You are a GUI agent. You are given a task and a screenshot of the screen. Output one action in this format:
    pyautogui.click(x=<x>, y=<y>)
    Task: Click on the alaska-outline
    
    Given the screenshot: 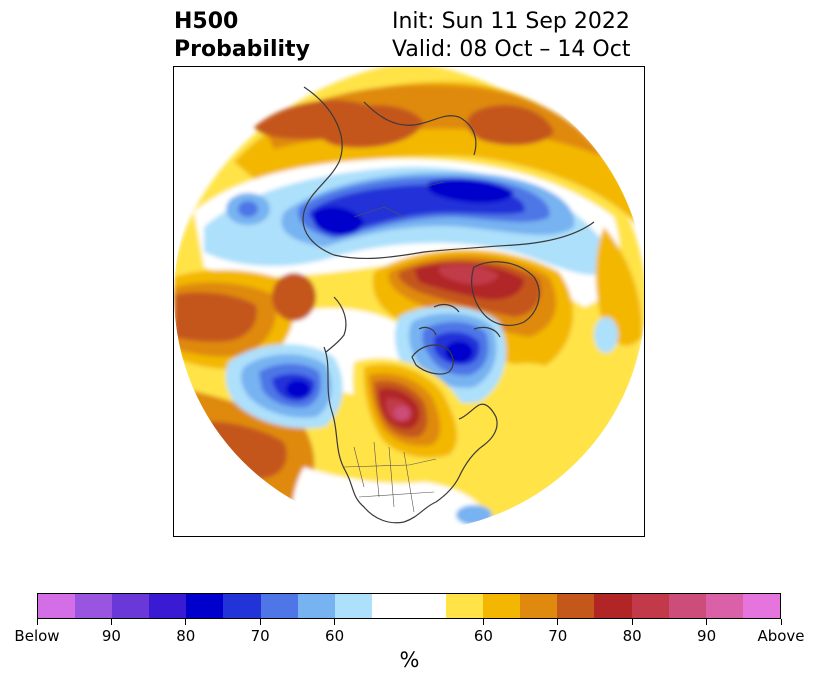 What is the action you would take?
    pyautogui.click(x=336, y=324)
    